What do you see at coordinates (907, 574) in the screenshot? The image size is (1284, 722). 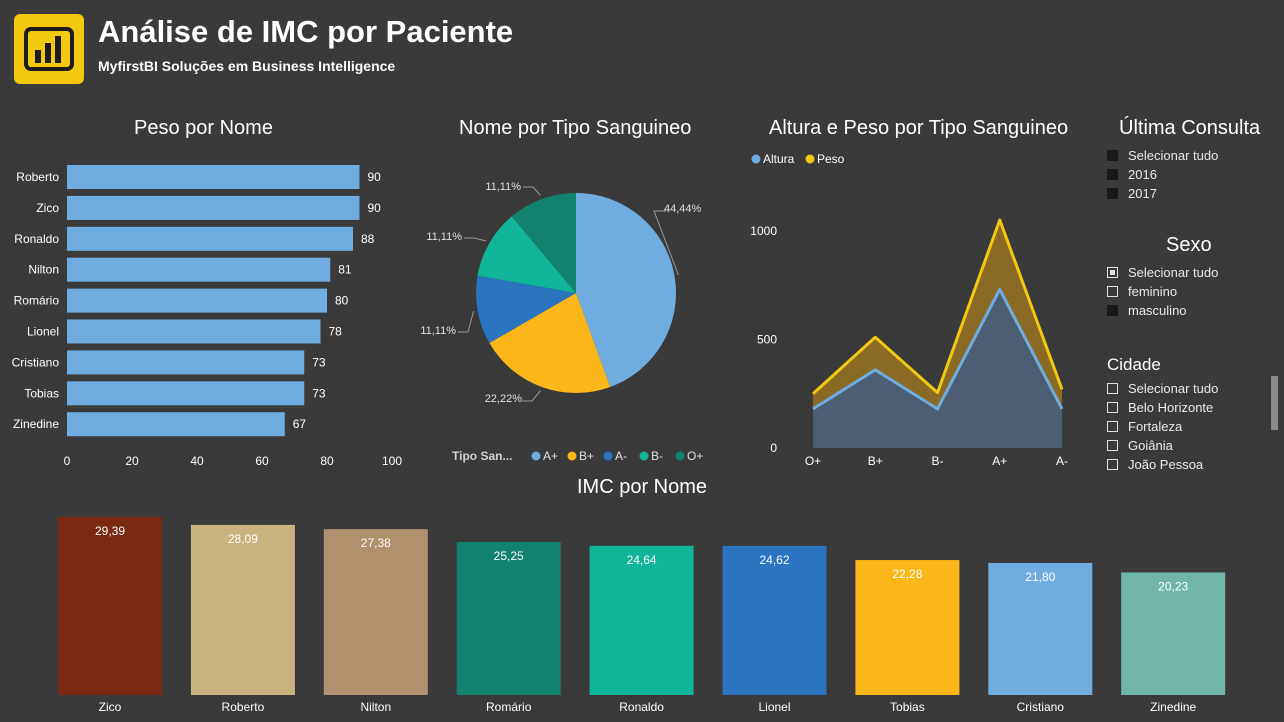 I see `data-label: 22,28` at bounding box center [907, 574].